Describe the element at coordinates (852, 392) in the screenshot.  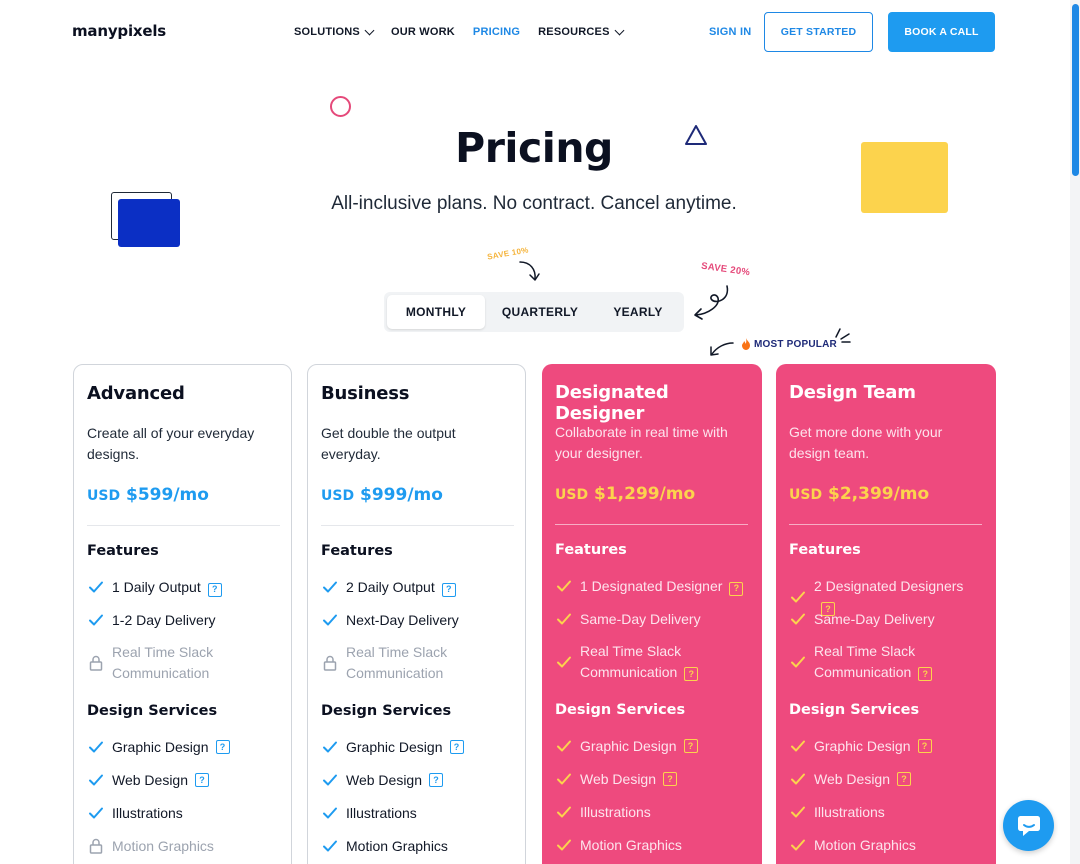
I see `plan-name: Design Team` at that location.